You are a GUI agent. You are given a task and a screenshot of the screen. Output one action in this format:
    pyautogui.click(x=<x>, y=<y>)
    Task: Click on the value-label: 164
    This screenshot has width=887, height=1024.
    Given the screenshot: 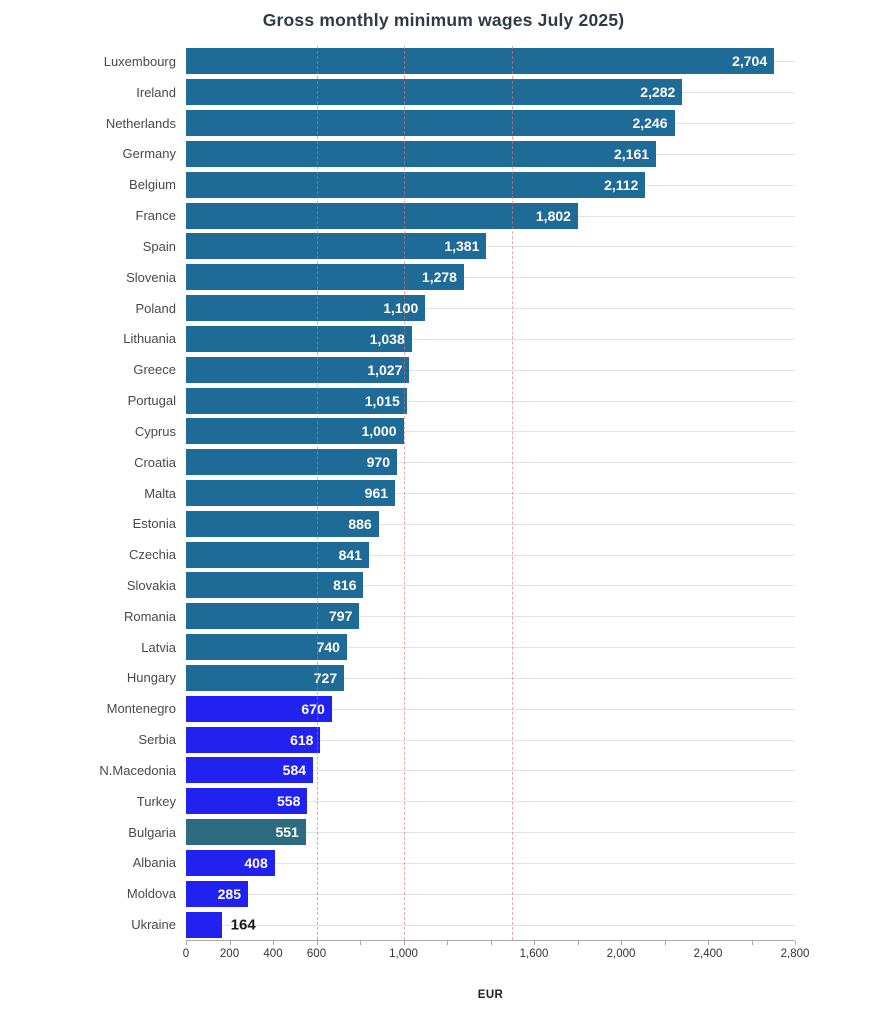 What is the action you would take?
    pyautogui.click(x=243, y=925)
    